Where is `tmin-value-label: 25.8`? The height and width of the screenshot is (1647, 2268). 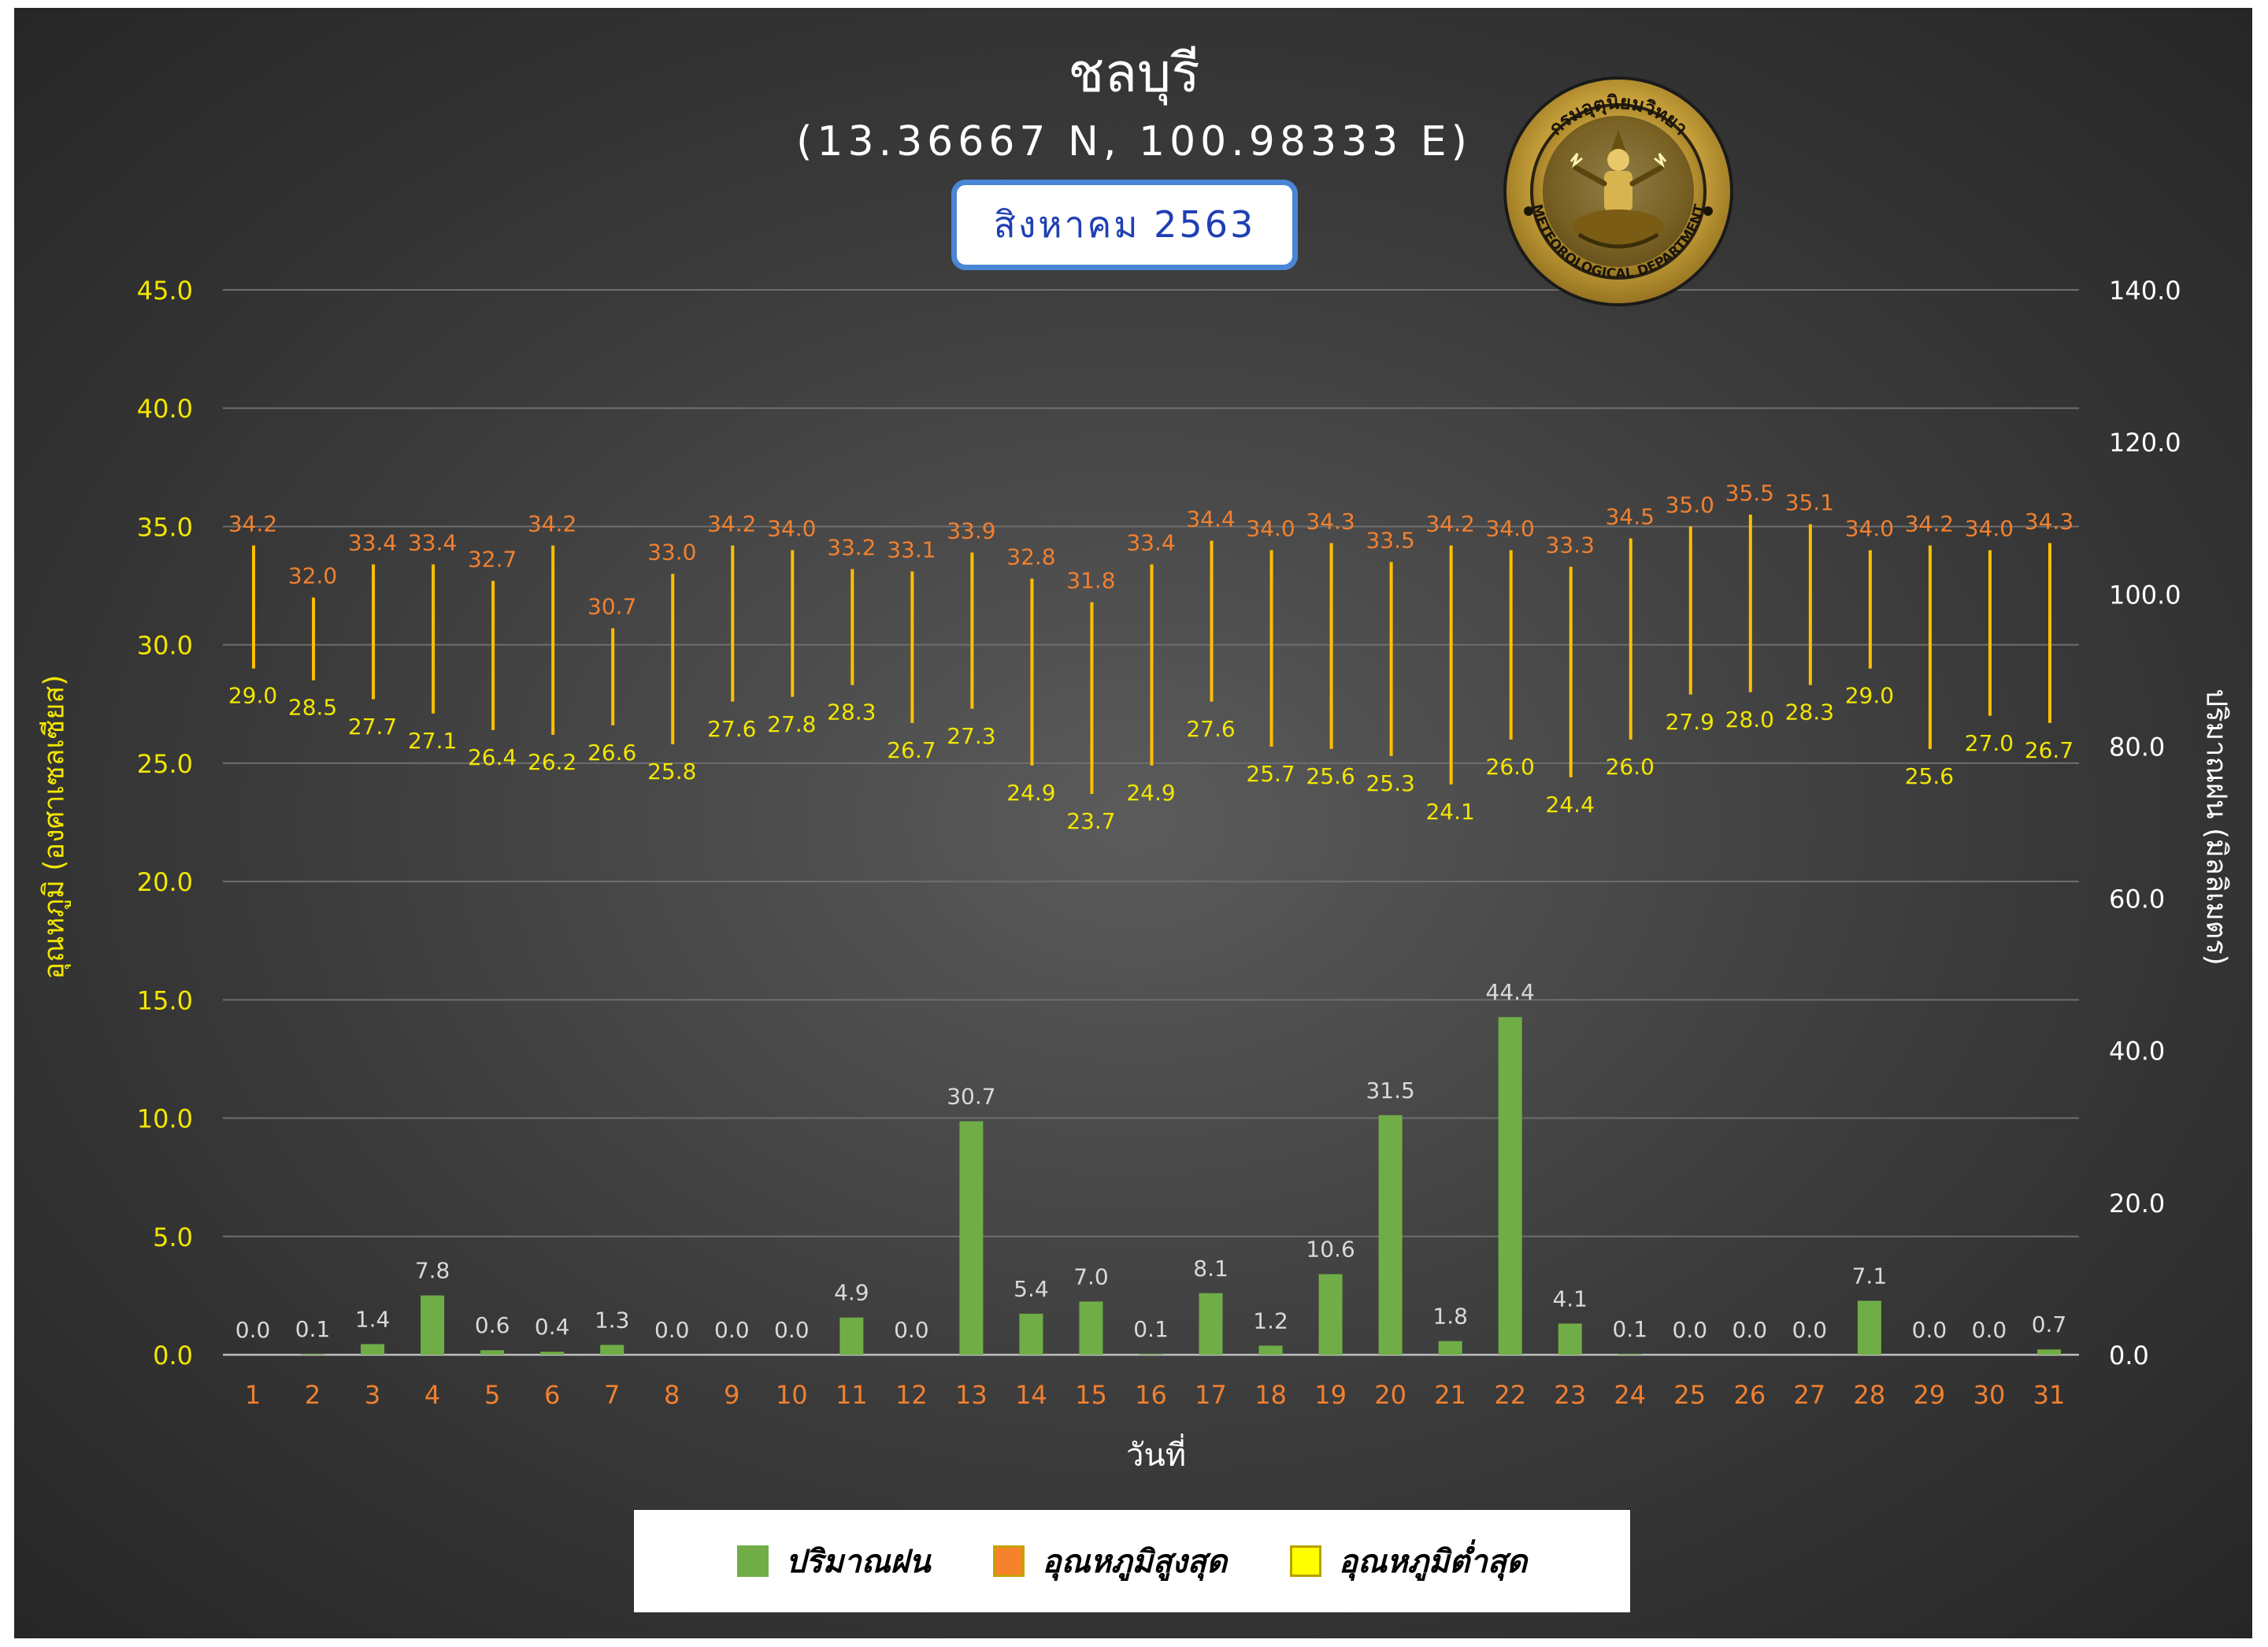 tmin-value-label: 25.8 is located at coordinates (671, 772).